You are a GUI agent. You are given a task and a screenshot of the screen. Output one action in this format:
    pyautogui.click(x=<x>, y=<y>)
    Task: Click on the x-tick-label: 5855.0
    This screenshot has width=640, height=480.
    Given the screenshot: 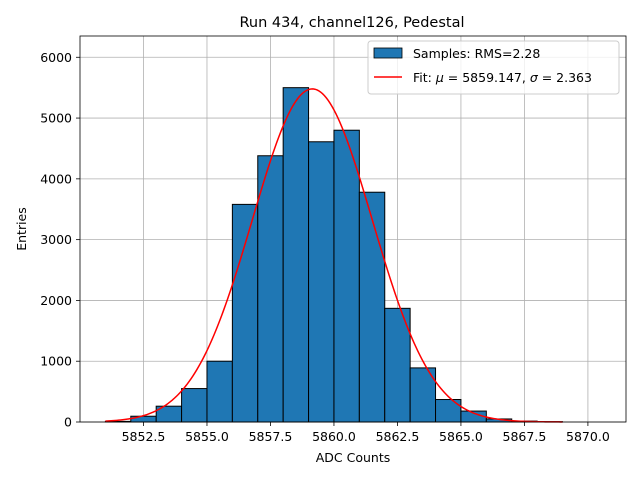 What is the action you would take?
    pyautogui.click(x=207, y=436)
    